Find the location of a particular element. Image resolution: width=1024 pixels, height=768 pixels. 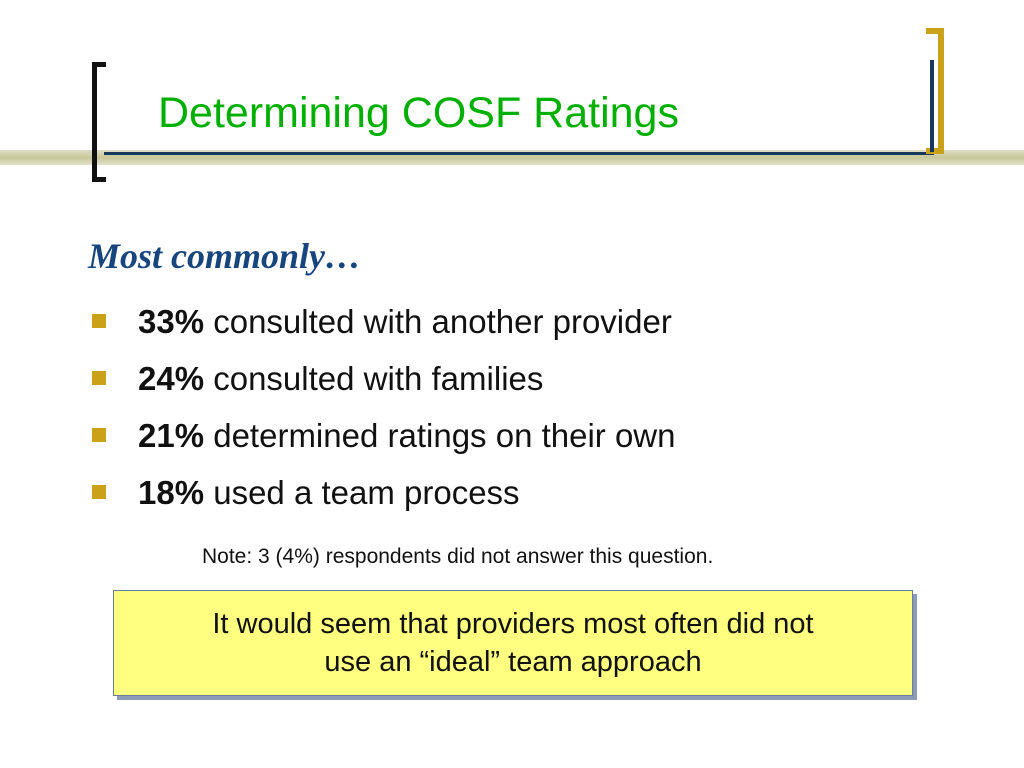

bullet-description: determined ratings on their own is located at coordinates (440, 435).